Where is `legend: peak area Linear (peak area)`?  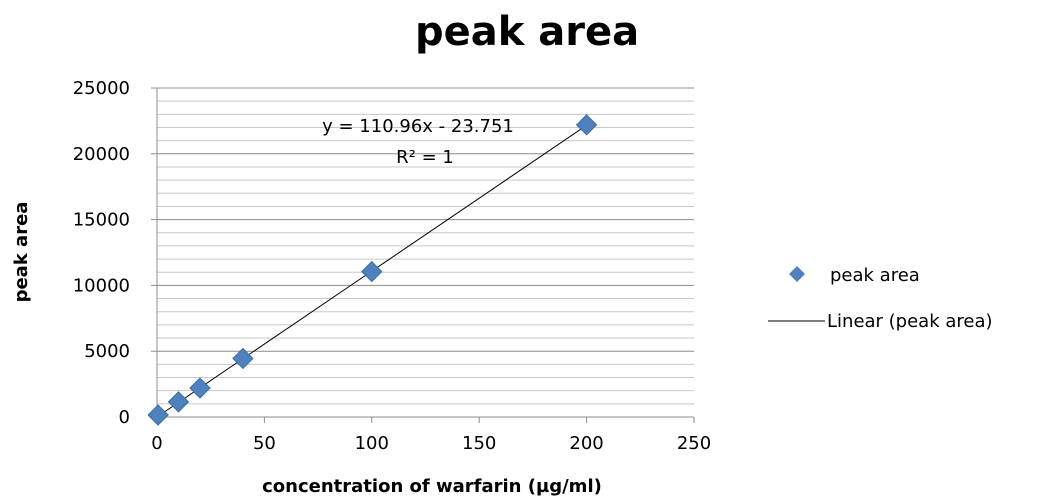
legend: peak area Linear (peak area) is located at coordinates (880, 298).